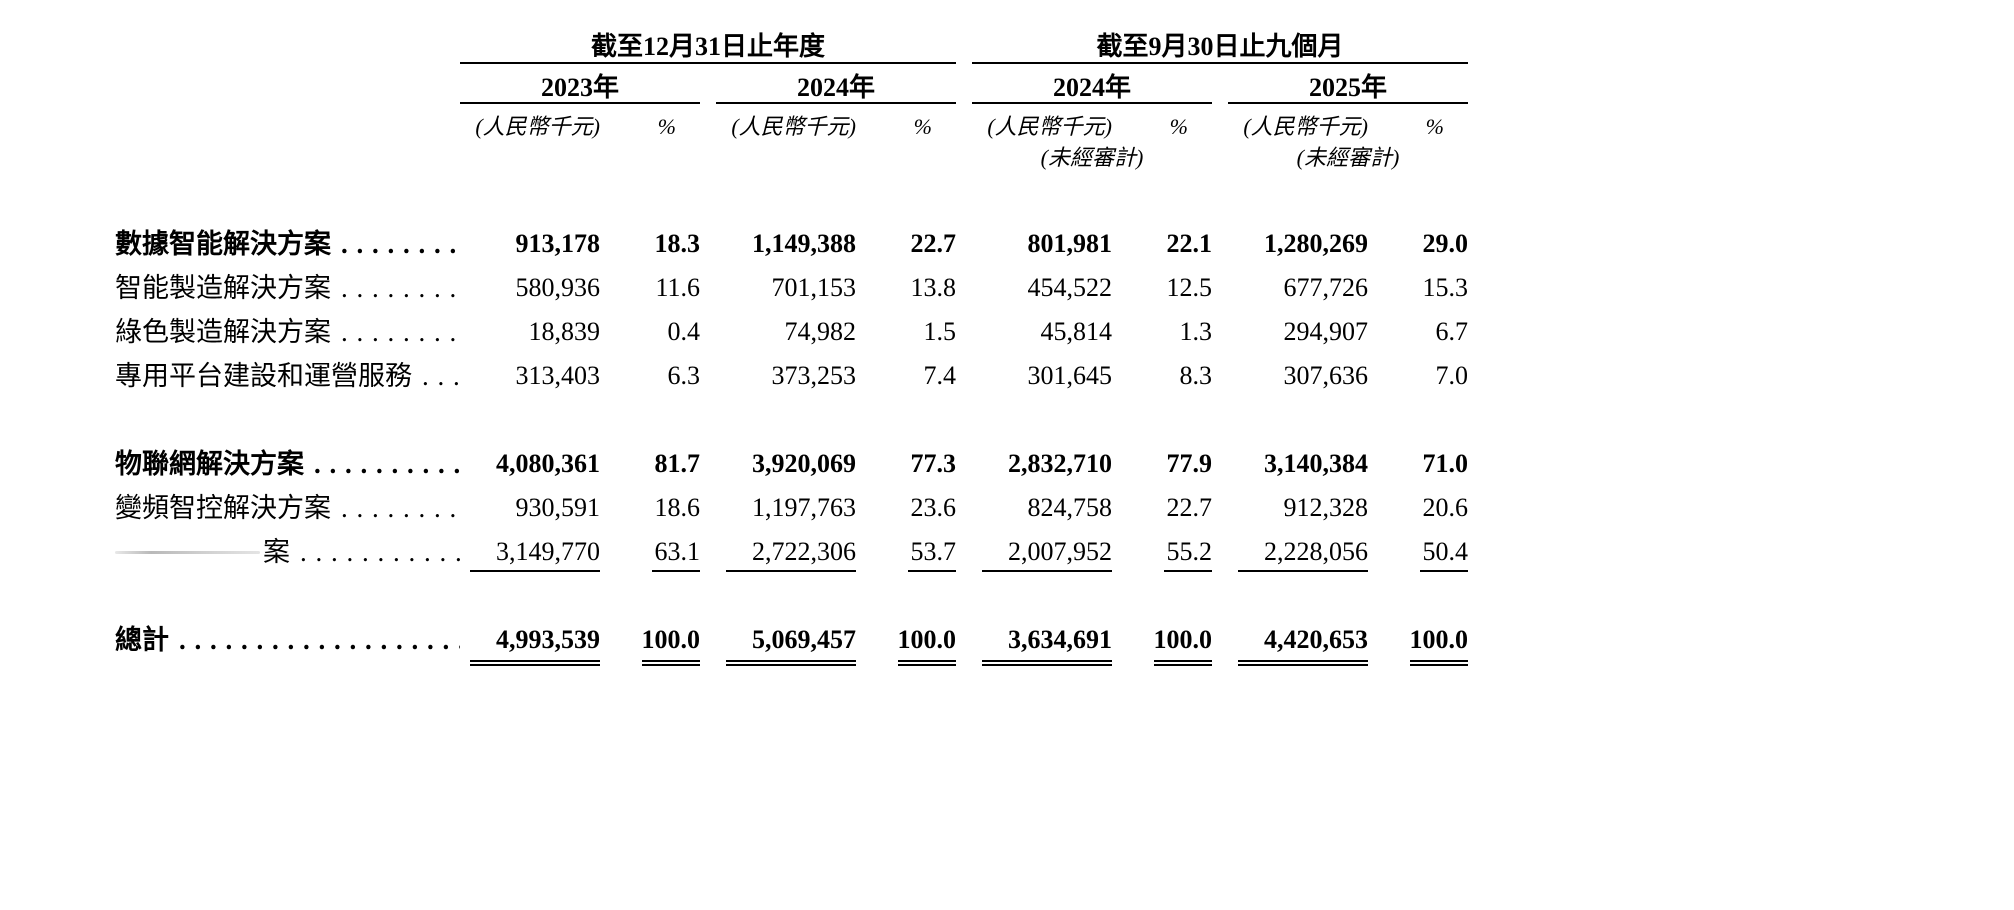 The height and width of the screenshot is (910, 2014). Describe the element at coordinates (684, 331) in the screenshot. I see `percent-text: 0.4` at that location.